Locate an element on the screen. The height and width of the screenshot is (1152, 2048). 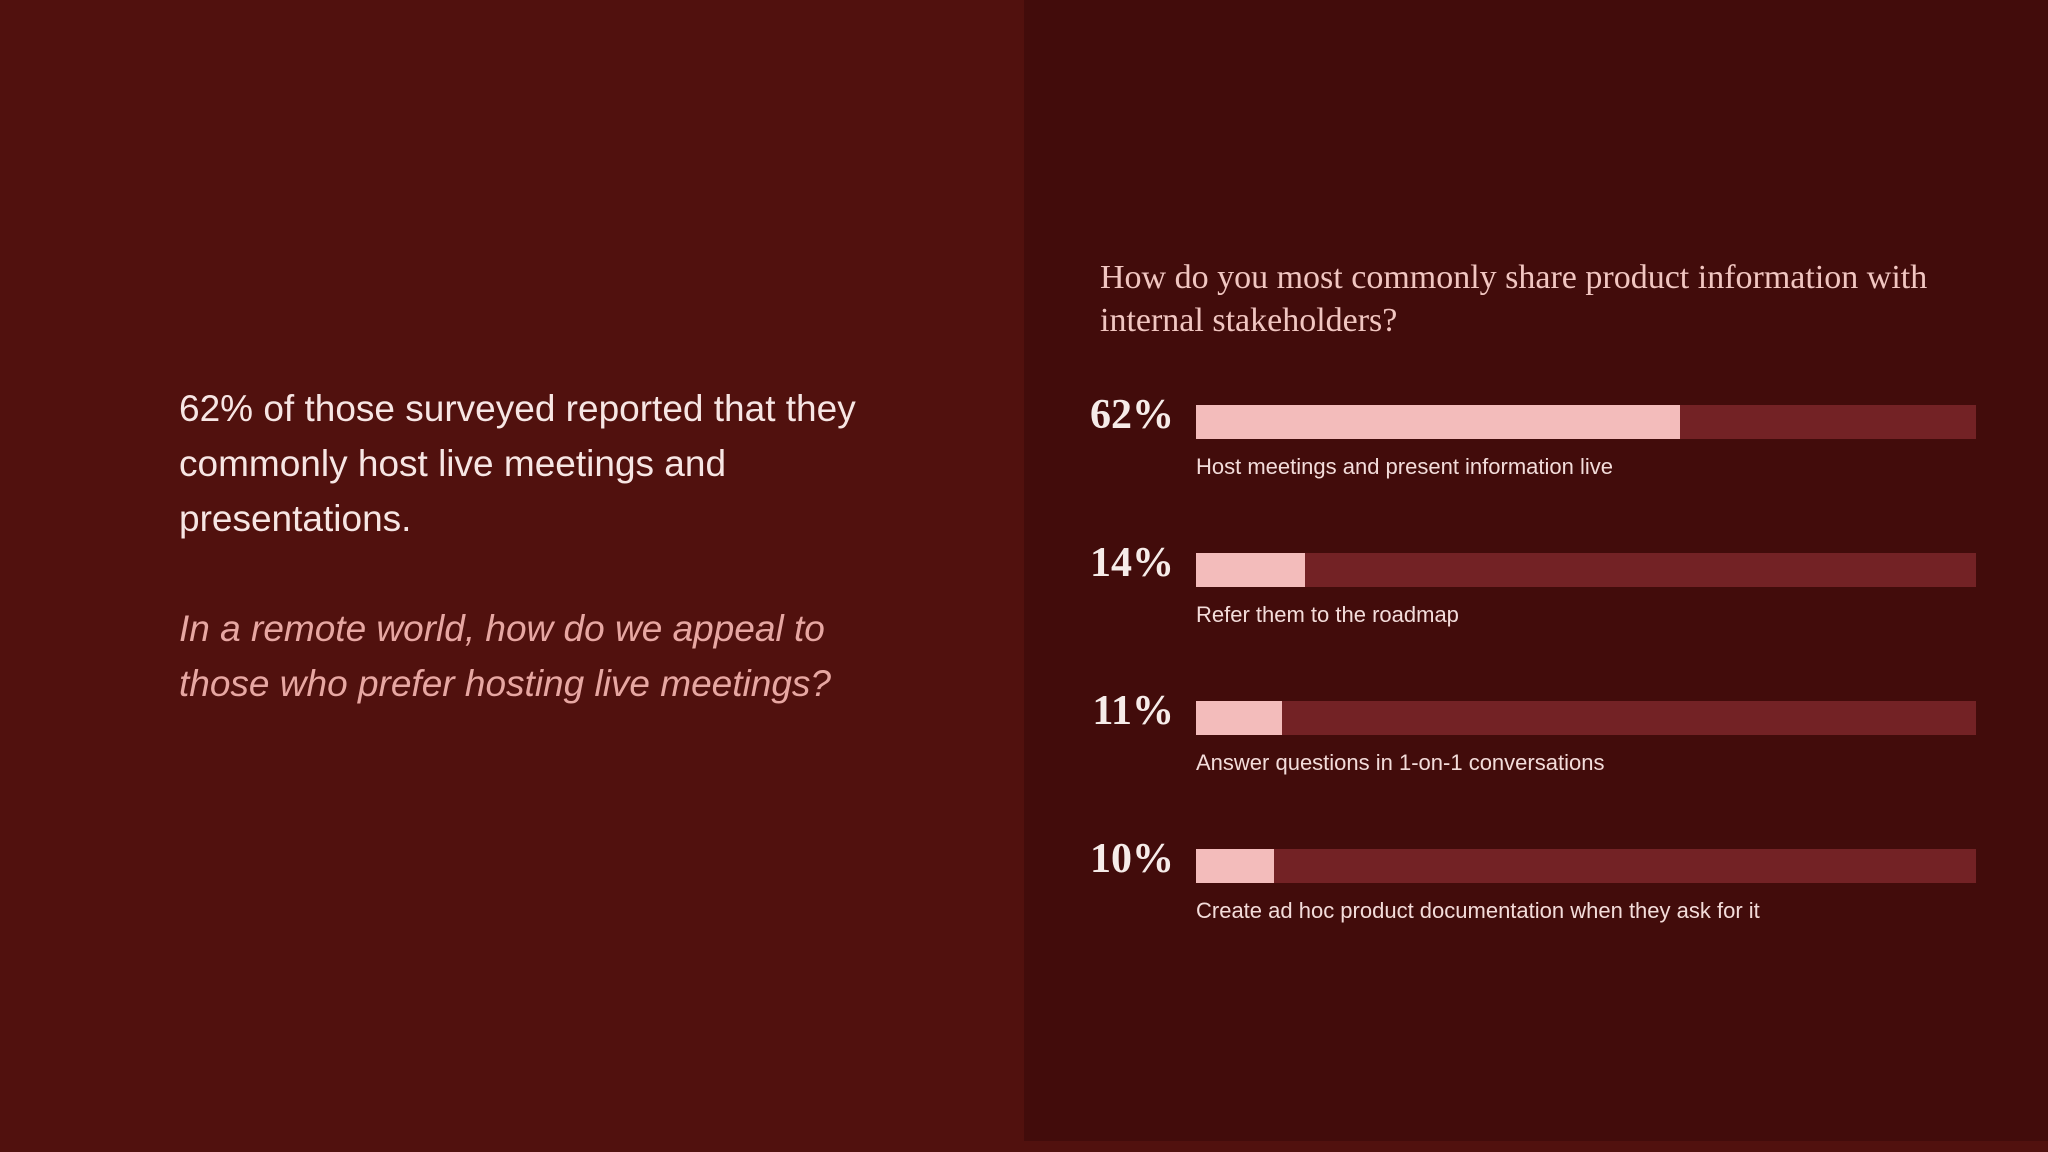
bar-value-label: 14% is located at coordinates (1132, 563).